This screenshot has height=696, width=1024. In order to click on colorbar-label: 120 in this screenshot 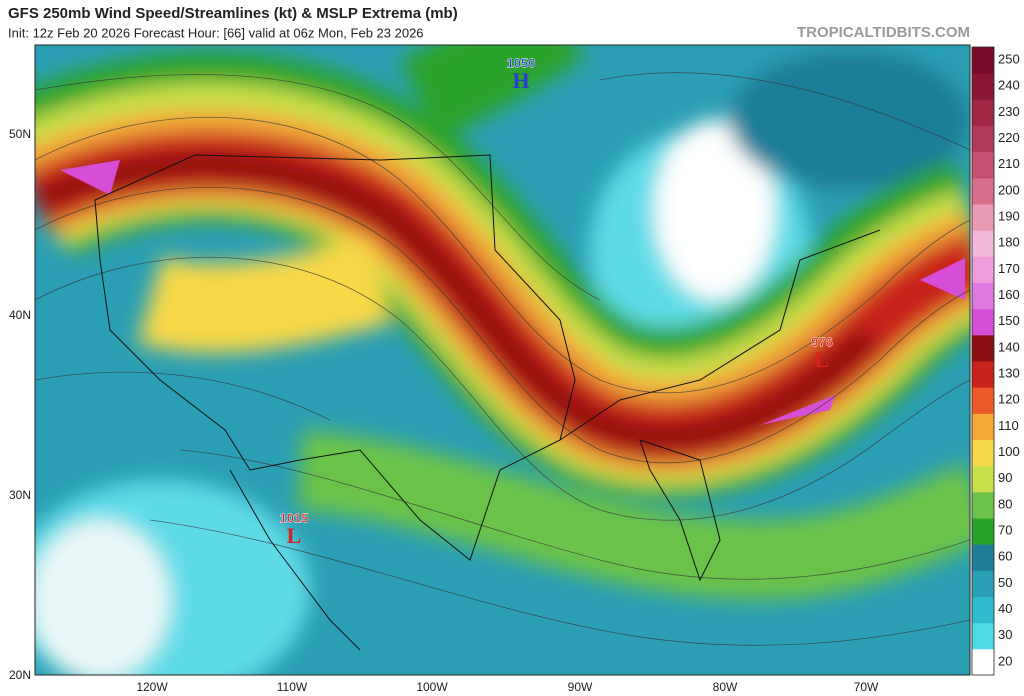, I will do `click(1009, 399)`.